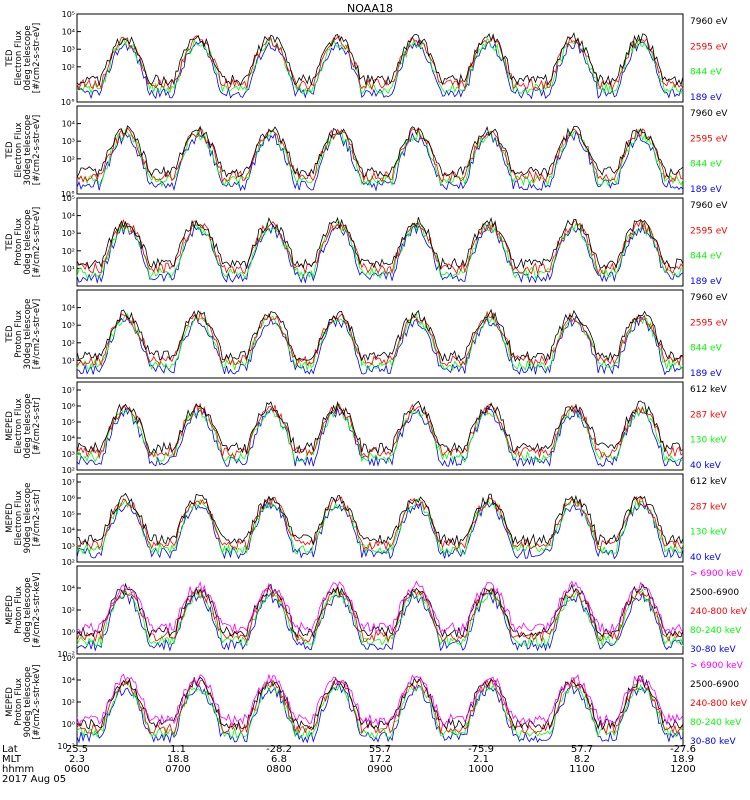  I want to click on legend-entry: 30-80 keV, so click(713, 742).